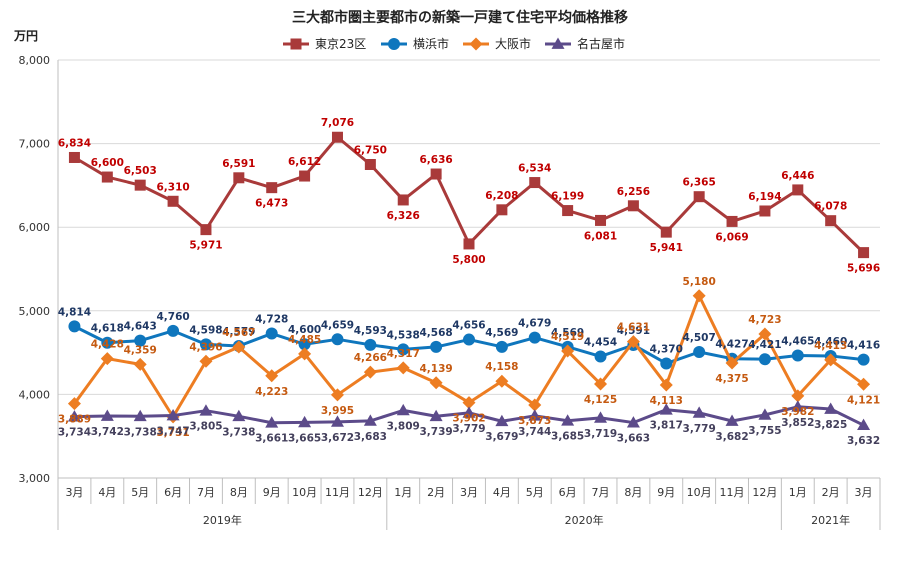  What do you see at coordinates (863, 441) in the screenshot?
I see `data-label: 3,632` at bounding box center [863, 441].